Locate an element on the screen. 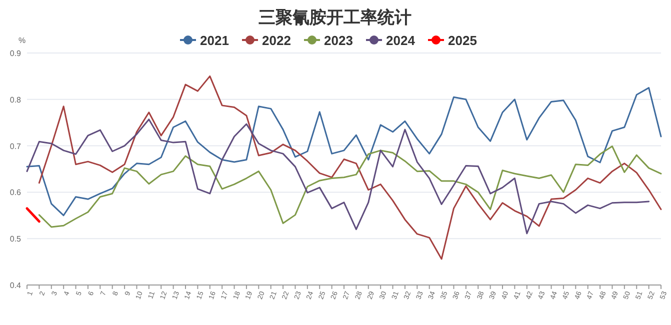 The height and width of the screenshot is (325, 671). y-tick-label: 0.8 is located at coordinates (16, 99).